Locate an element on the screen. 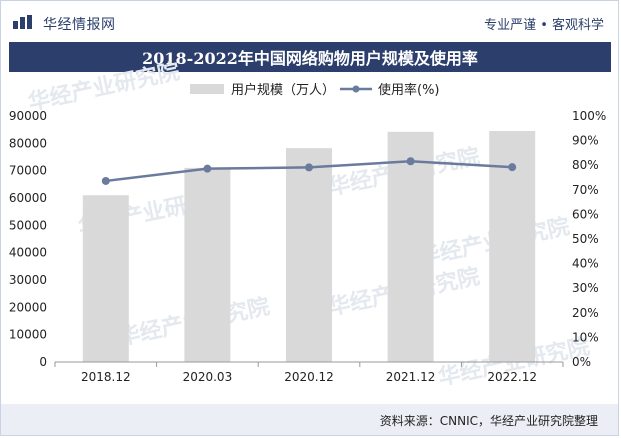 Image resolution: width=621 pixels, height=438 pixels. footer-bar: 资料来源：CNNIC，华经产业研究院整理 is located at coordinates (309, 419).